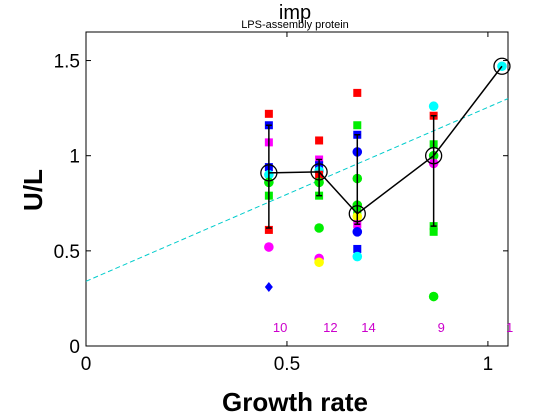 The image size is (560, 420). I want to click on y-tick-label: 0, so click(74, 347).